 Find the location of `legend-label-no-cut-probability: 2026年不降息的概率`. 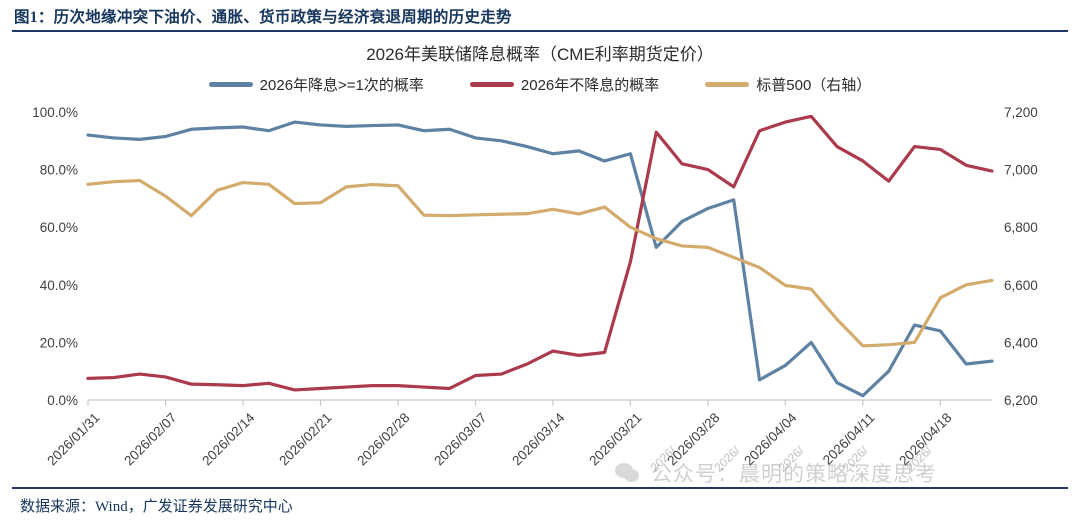

legend-label-no-cut-probability: 2026年不降息的概率 is located at coordinates (590, 85).